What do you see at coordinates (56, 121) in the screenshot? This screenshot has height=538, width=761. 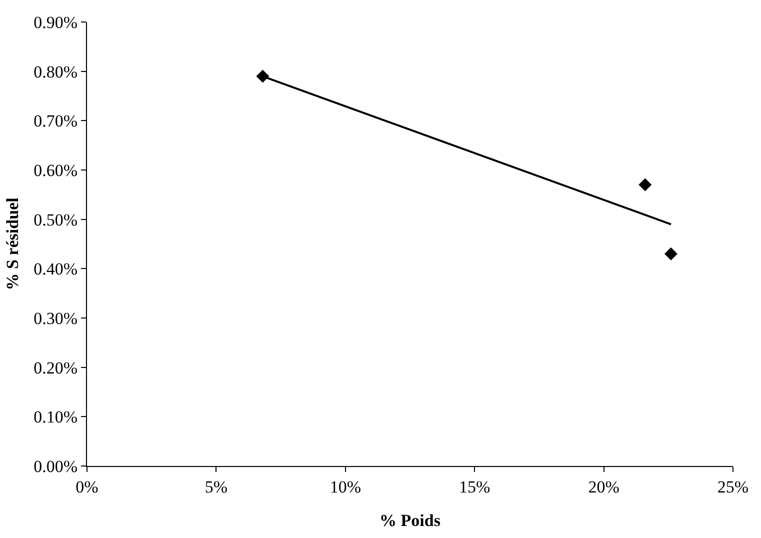 I see `y-tick-label: 0.70%` at bounding box center [56, 121].